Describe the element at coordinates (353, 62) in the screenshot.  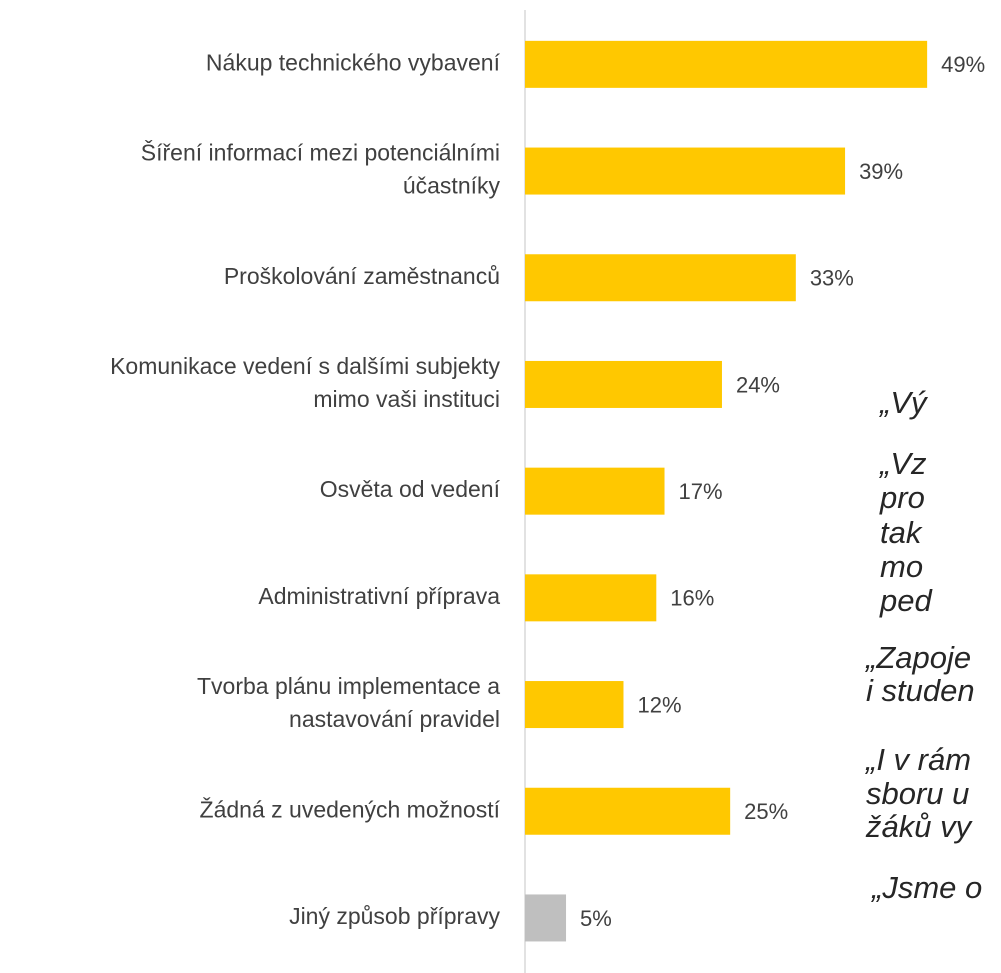
I see `category-label: Nákup technického vybavení` at that location.